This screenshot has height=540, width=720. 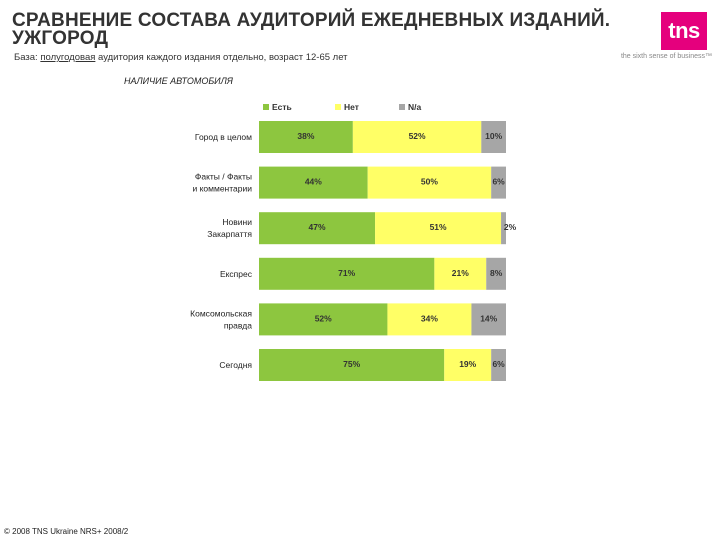 What do you see at coordinates (223, 137) in the screenshot?
I see `category-label-0-0: Город в целом` at bounding box center [223, 137].